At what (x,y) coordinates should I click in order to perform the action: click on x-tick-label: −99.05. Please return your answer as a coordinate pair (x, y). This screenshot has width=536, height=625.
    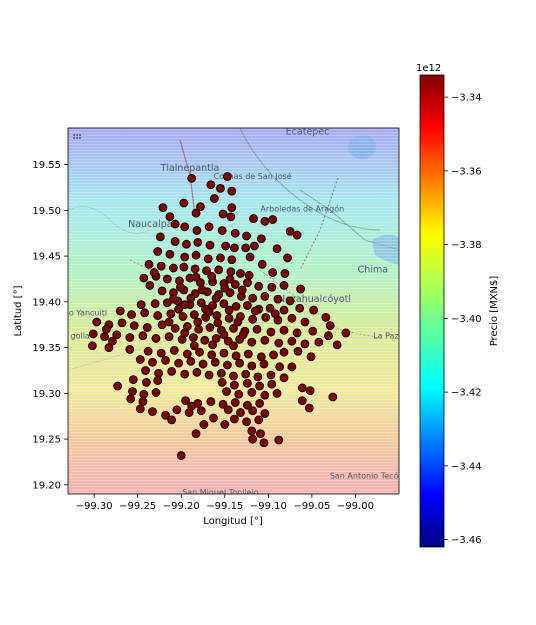
    Looking at the image, I should click on (311, 506).